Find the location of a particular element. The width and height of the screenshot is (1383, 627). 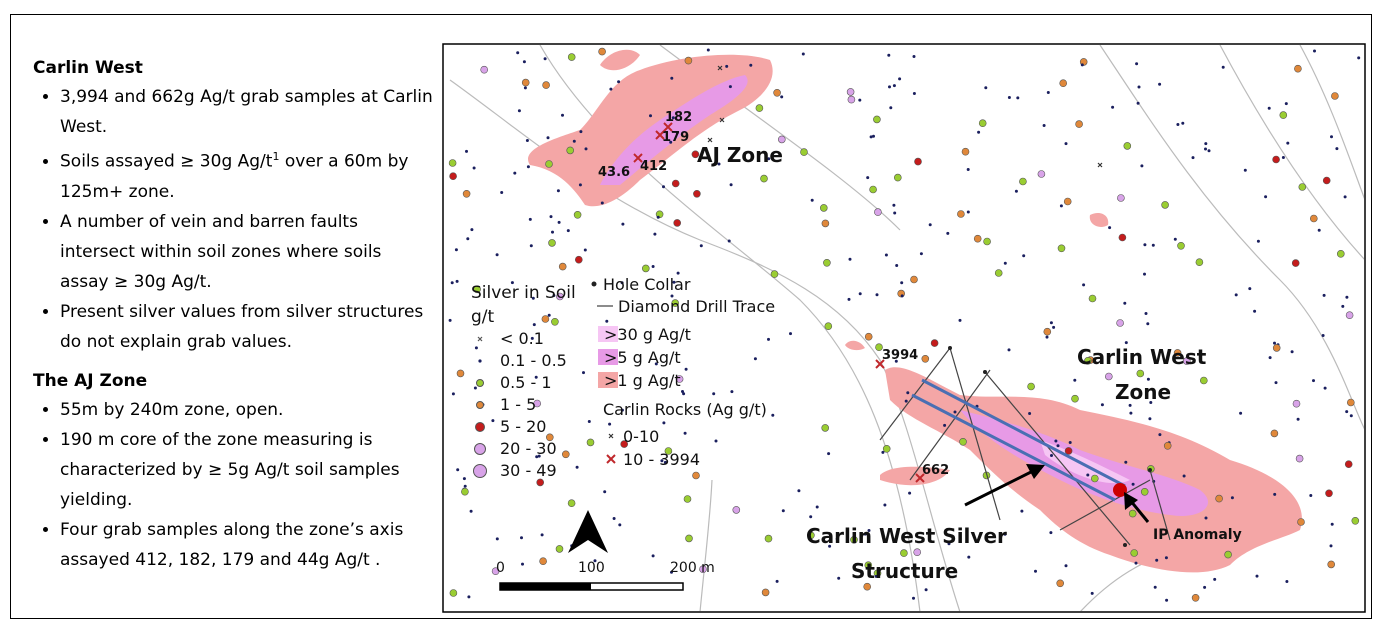

legend-item: 0.5 - 1 is located at coordinates (526, 382).